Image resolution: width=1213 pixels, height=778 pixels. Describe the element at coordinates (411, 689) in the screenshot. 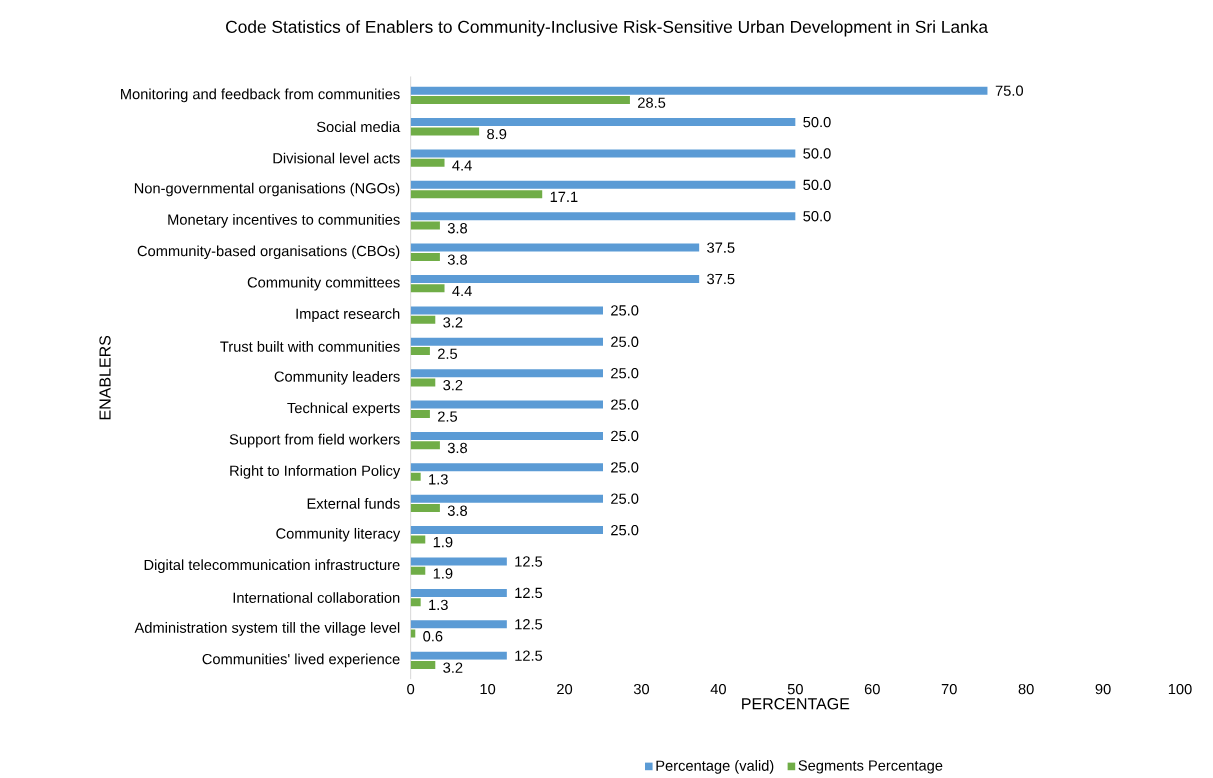

I see `x-tick-label: 0` at that location.